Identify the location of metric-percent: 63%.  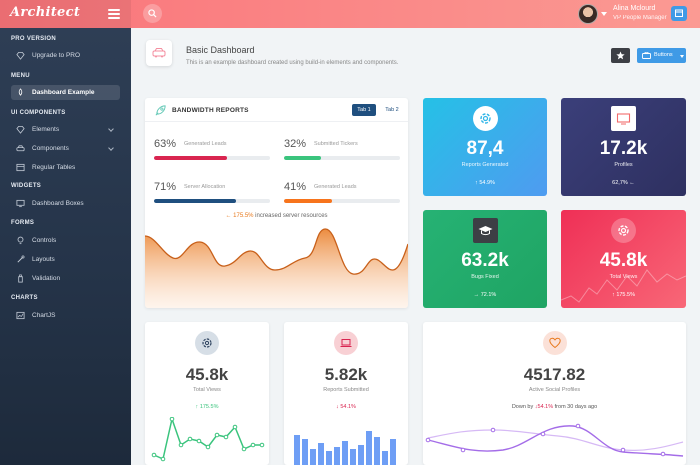
(165, 144).